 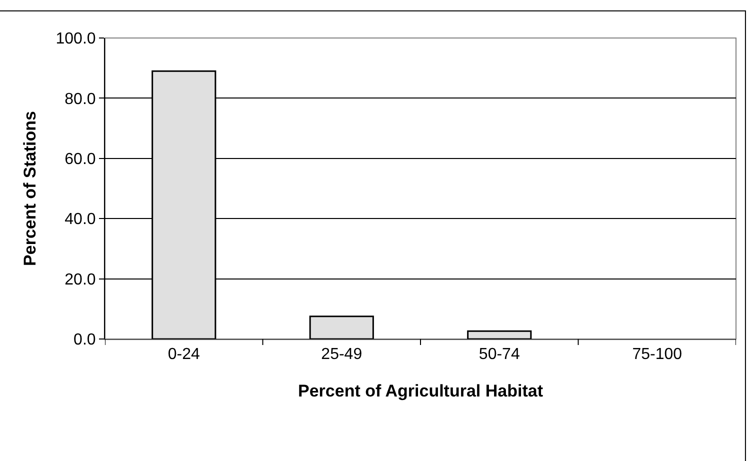 What do you see at coordinates (30, 188) in the screenshot?
I see `y-axis-title: Percent of Stations` at bounding box center [30, 188].